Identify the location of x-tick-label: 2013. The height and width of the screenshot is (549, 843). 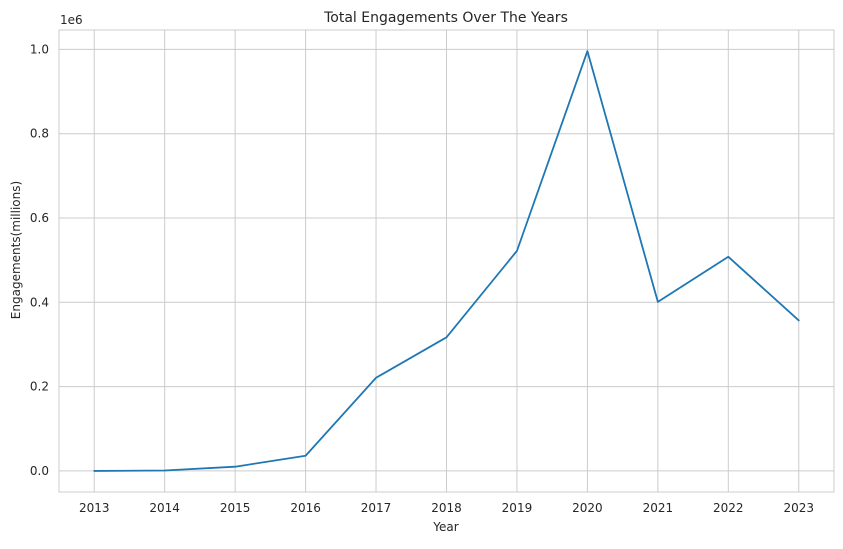
(94, 508).